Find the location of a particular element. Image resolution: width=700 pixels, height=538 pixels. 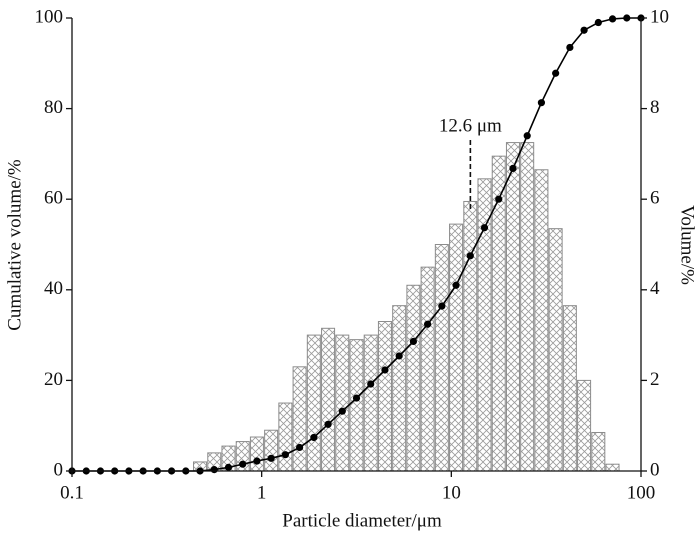

y2-tick-label: 4 is located at coordinates (655, 288).